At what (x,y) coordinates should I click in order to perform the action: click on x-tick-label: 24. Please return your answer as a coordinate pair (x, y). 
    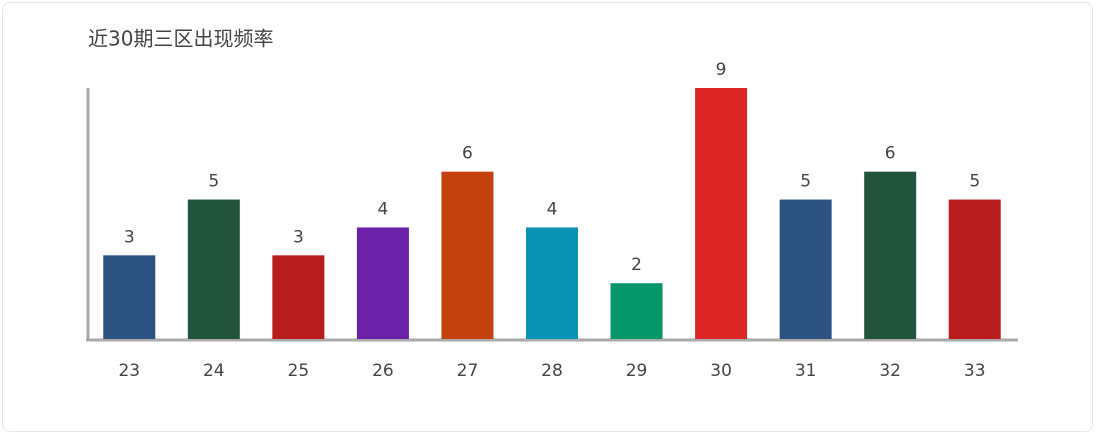
    Looking at the image, I should click on (214, 371).